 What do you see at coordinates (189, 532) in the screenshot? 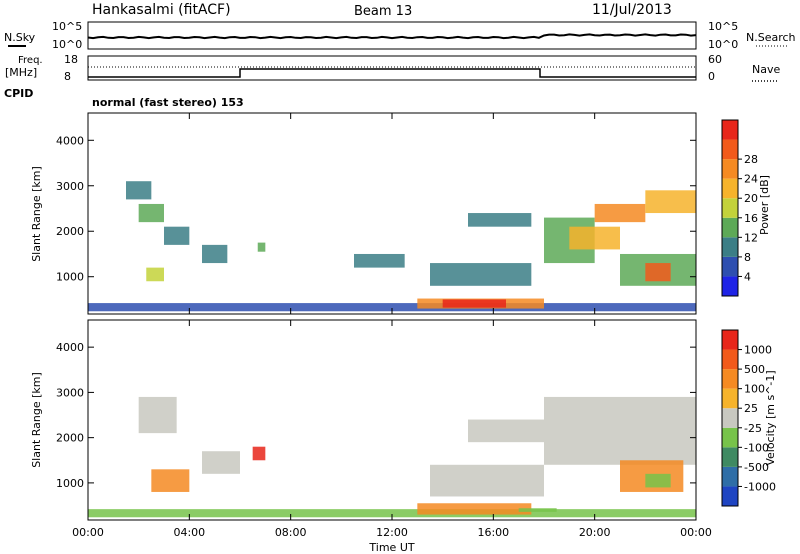
I see `time-tick-label: 04:00` at bounding box center [189, 532].